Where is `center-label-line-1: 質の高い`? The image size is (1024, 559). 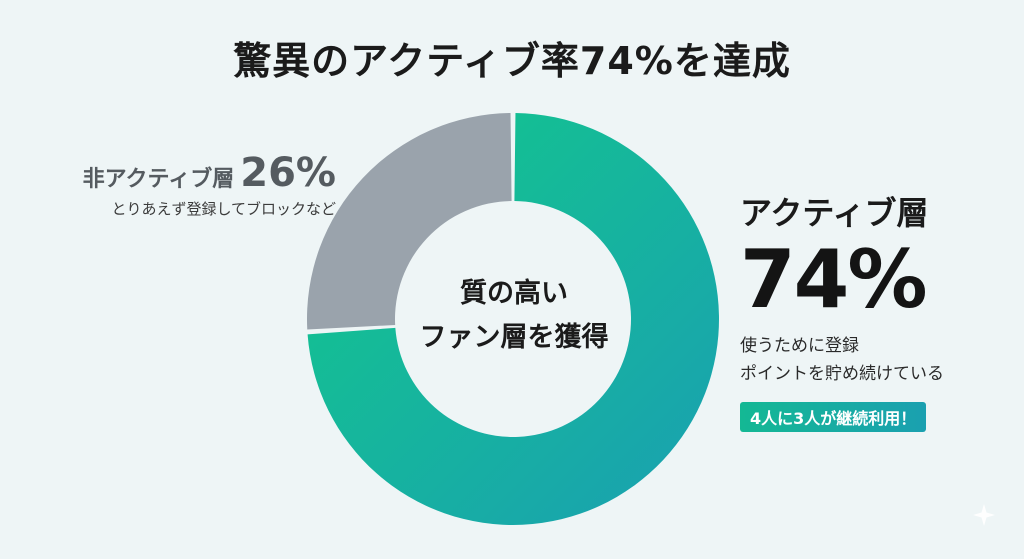
center-label-line-1: 質の高い is located at coordinates (514, 293).